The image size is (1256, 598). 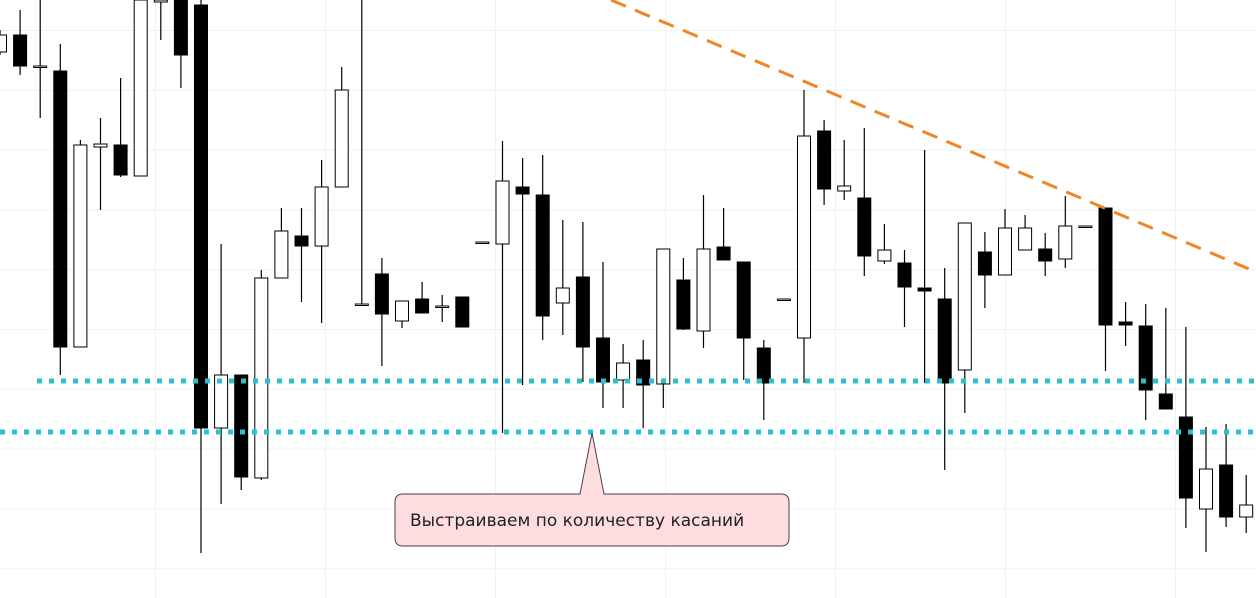 I want to click on callout-text: Выстраиваем по количеству касаний, so click(x=577, y=521).